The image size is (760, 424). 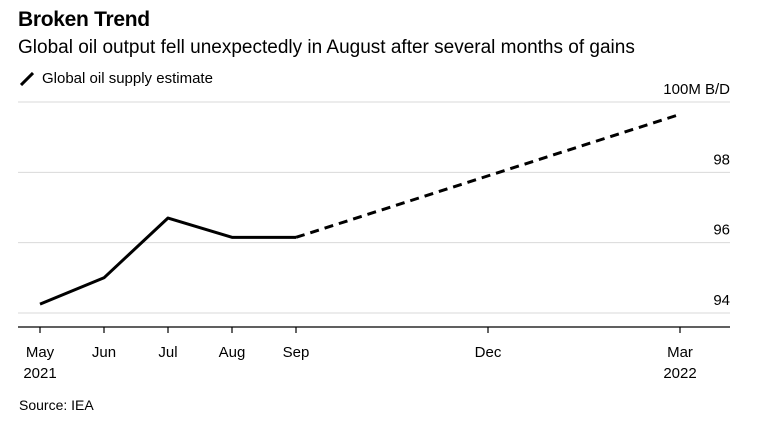 I want to click on y-tick-label: 98, so click(x=721, y=159).